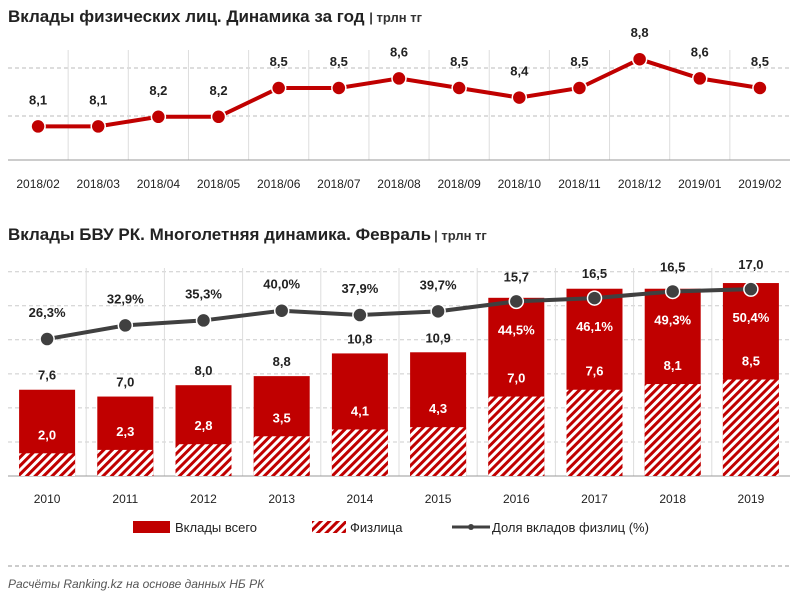  I want to click on legend-label-share: Доля вкладов физлиц (%), so click(570, 527).